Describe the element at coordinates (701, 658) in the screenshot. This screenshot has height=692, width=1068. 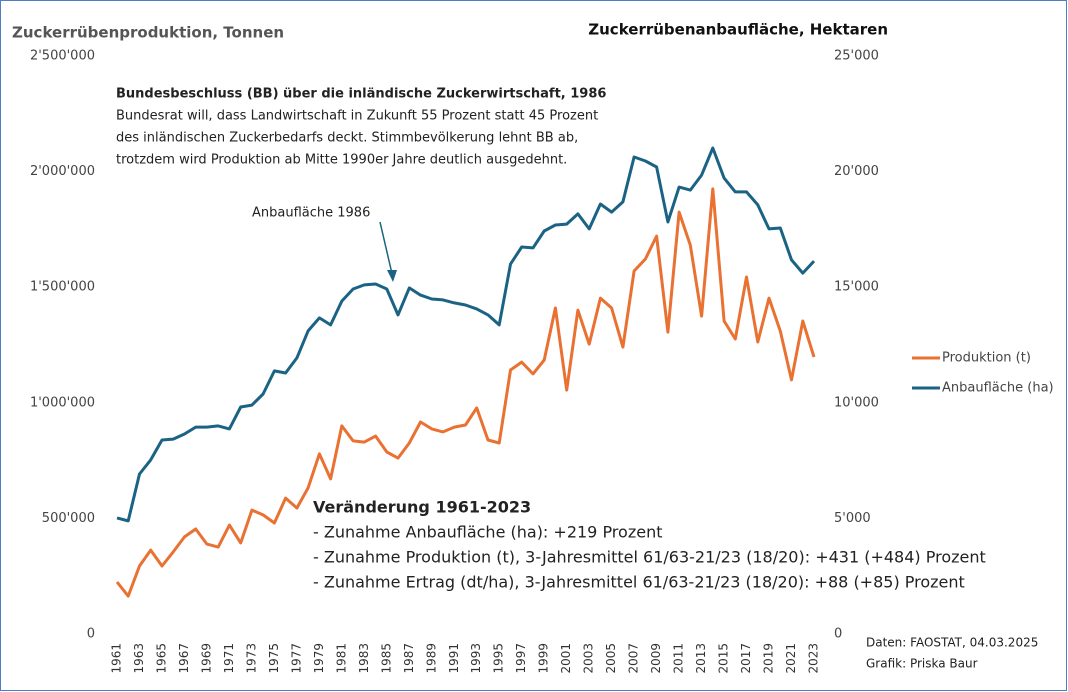
I see `x-tick-label: 2013` at that location.